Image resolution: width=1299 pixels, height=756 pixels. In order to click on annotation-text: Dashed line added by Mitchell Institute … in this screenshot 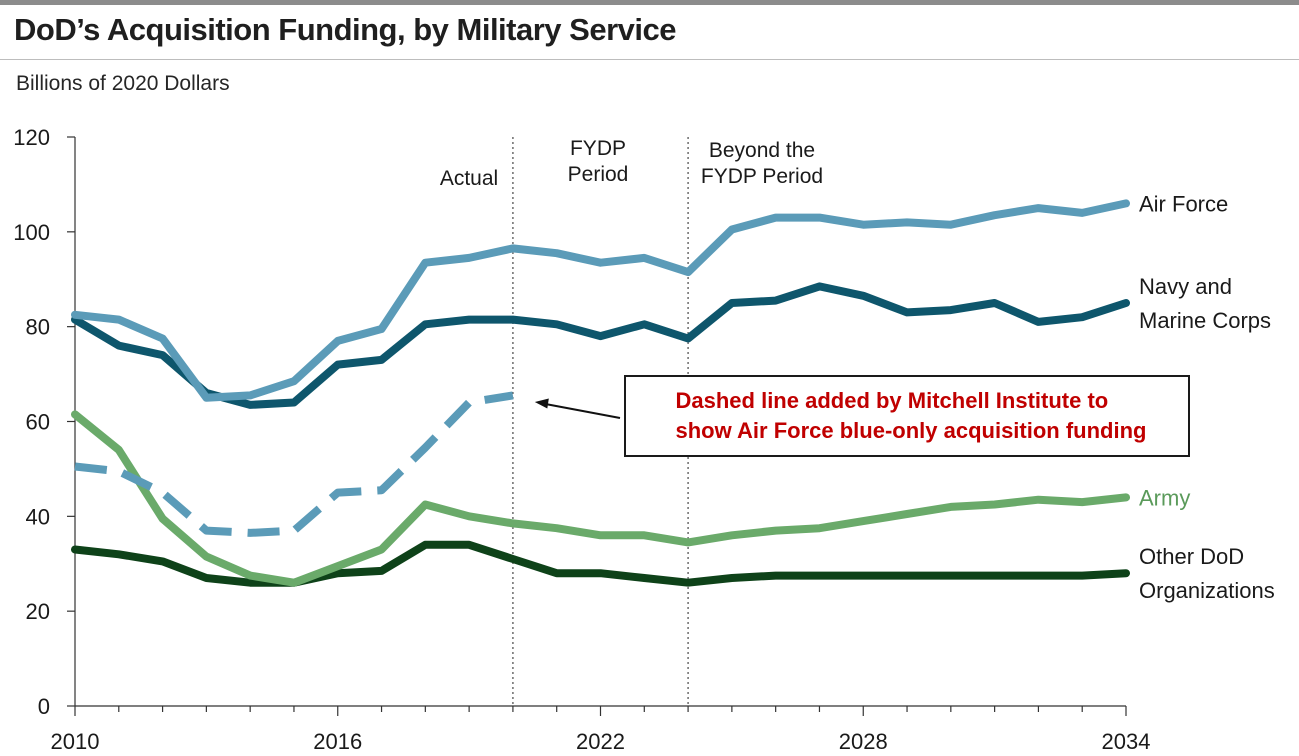, I will do `click(907, 416)`.